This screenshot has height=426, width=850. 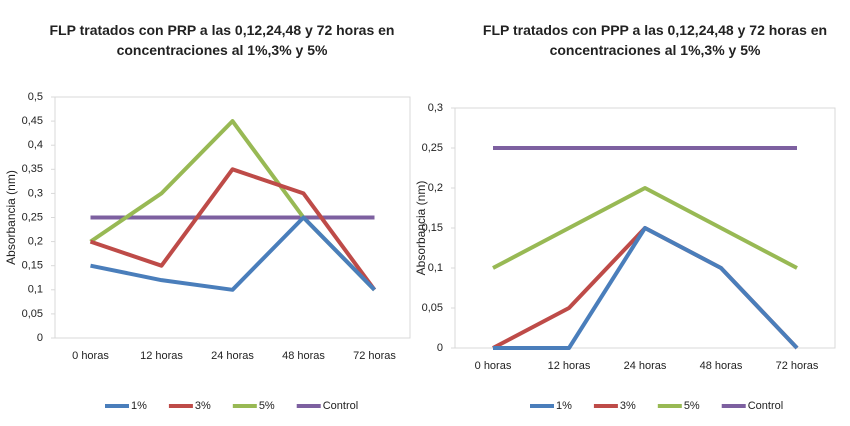 I want to click on y-tick-label: 0,35, so click(x=32, y=169).